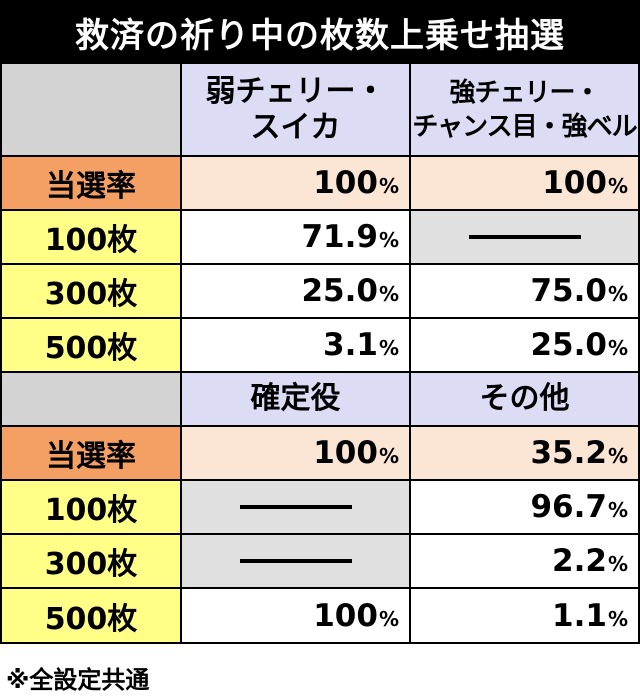 The width and height of the screenshot is (640, 697). Describe the element at coordinates (296, 238) in the screenshot. I see `value-cell: 71.9%` at that location.